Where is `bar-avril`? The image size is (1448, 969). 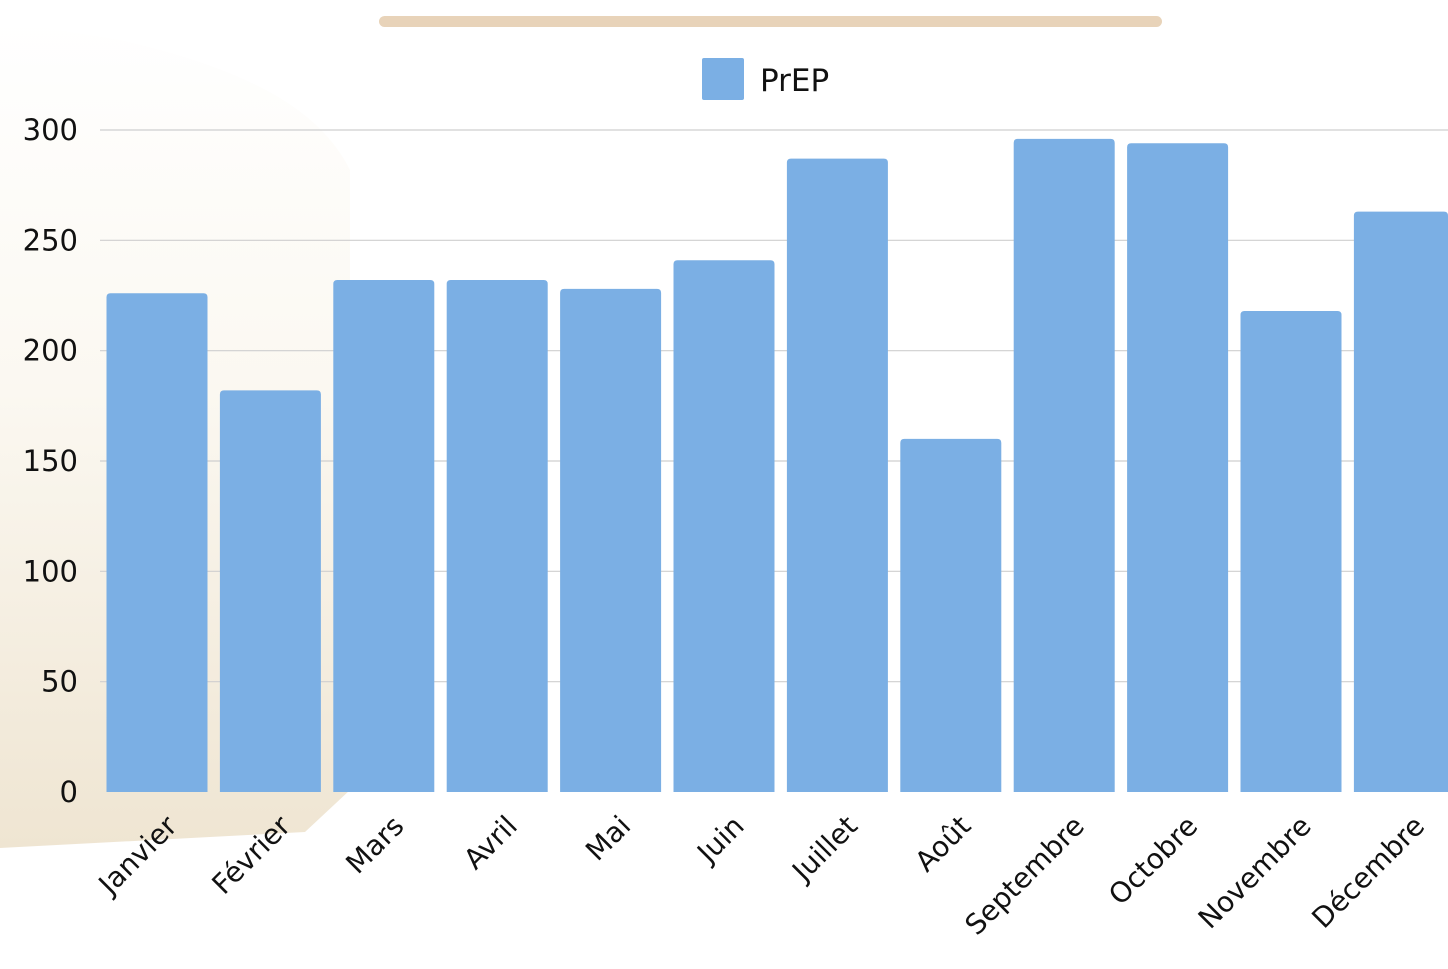 bar-avril is located at coordinates (497, 536).